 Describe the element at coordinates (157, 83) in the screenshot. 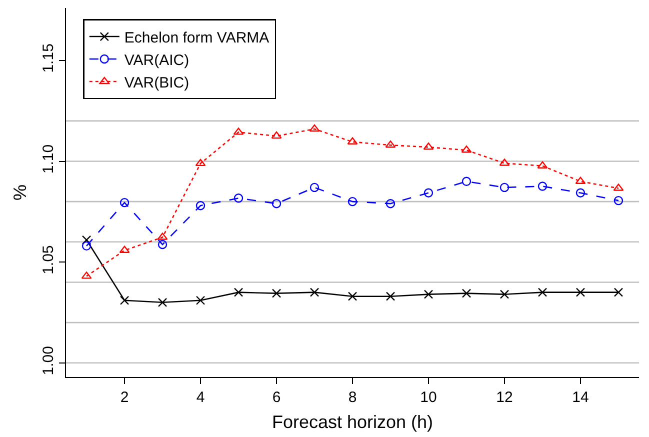

I see `legend-label: VAR(BIC)` at that location.